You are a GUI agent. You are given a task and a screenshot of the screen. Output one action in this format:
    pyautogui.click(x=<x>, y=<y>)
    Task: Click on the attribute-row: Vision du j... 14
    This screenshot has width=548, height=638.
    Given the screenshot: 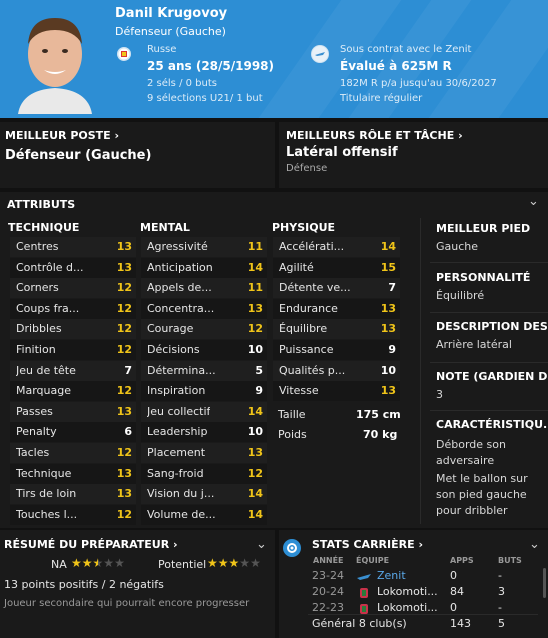 What is the action you would take?
    pyautogui.click(x=204, y=494)
    